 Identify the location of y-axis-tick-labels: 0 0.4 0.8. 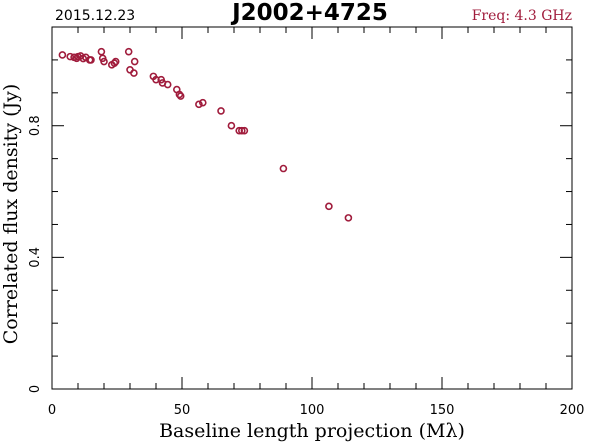
(35, 254).